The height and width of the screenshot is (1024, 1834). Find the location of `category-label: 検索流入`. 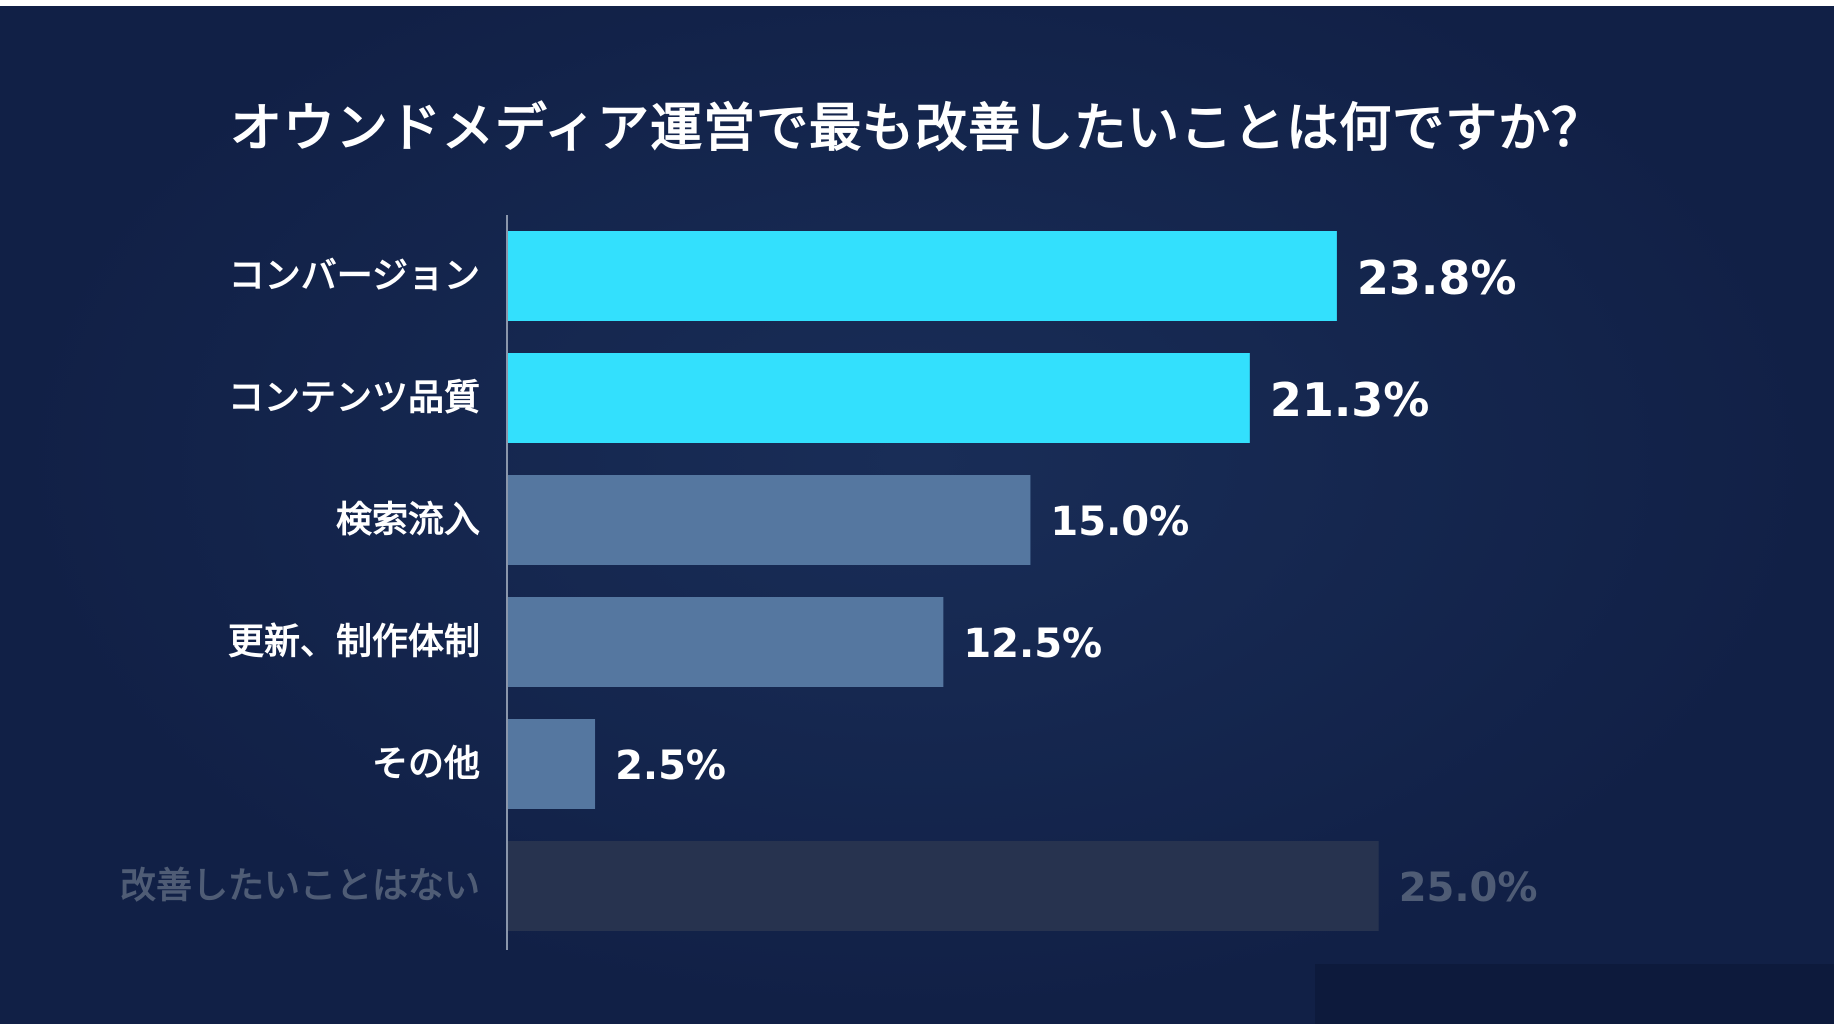

category-label: 検索流入 is located at coordinates (408, 520).